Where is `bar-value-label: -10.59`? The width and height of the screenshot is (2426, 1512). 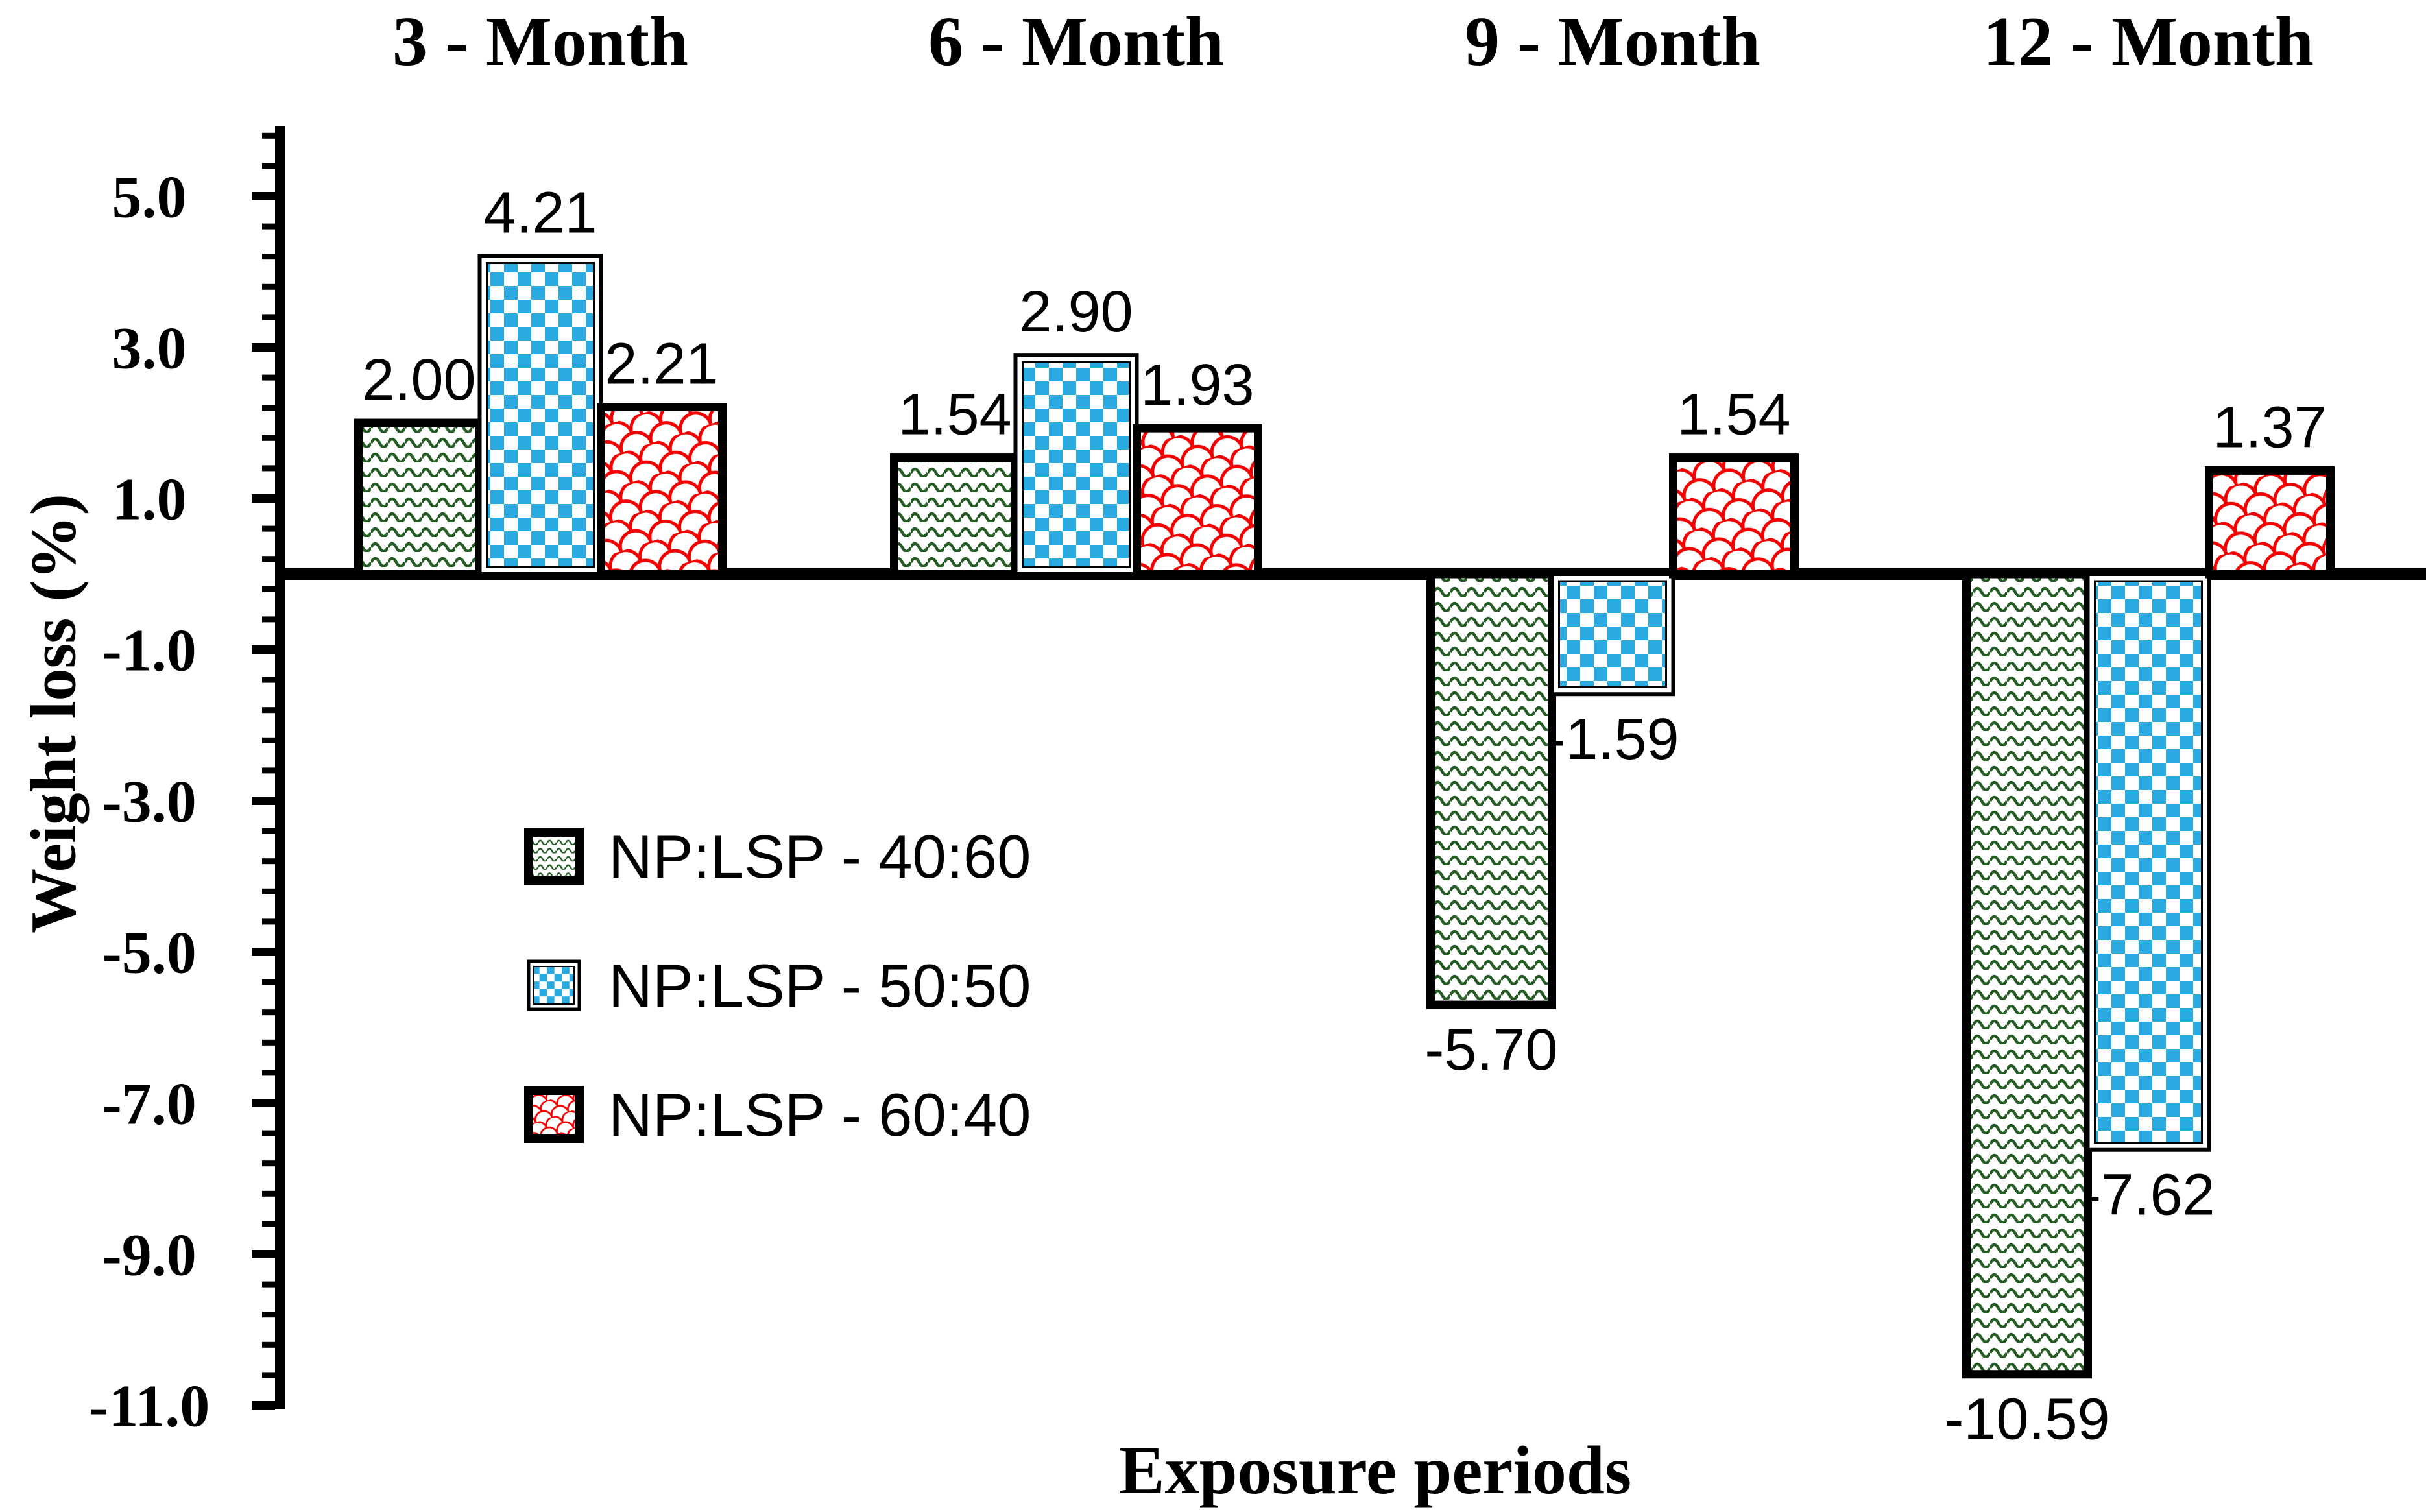
bar-value-label: -10.59 is located at coordinates (2026, 1420).